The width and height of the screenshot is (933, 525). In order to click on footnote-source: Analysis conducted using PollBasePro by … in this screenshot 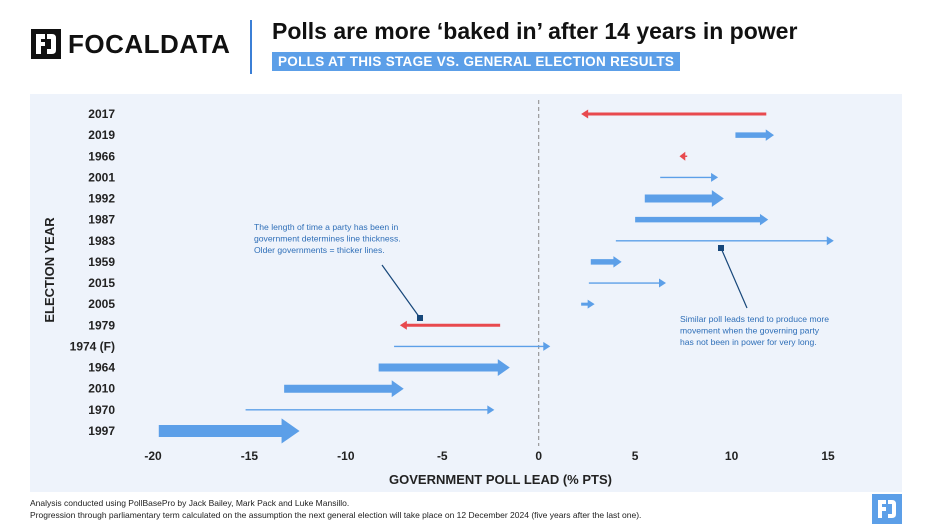, I will do `click(190, 503)`.